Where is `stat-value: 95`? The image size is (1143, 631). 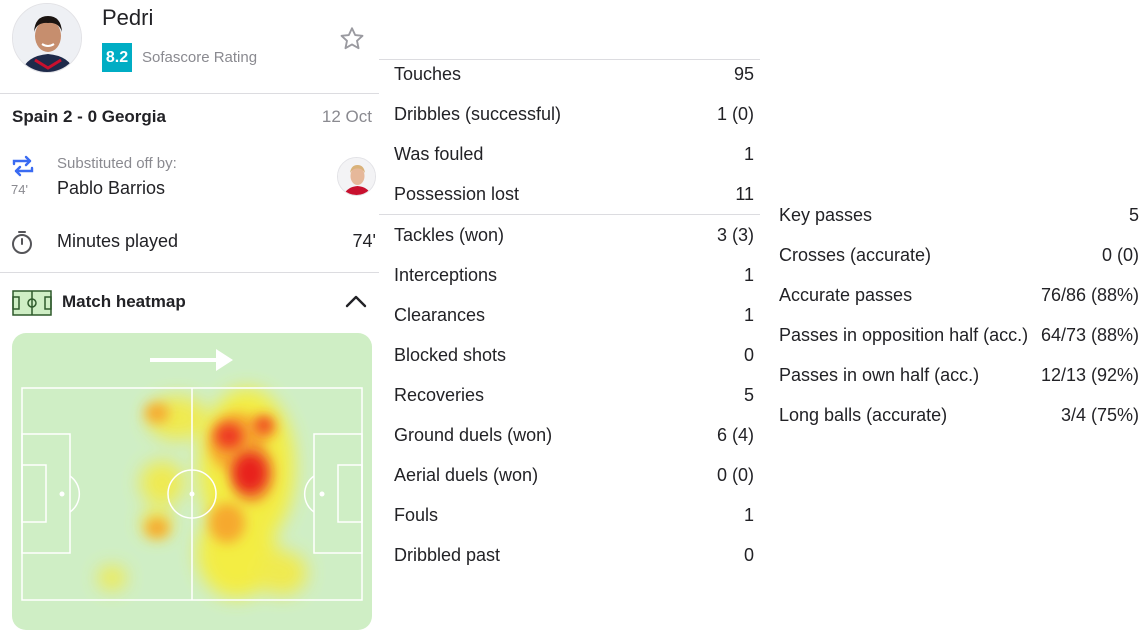 stat-value: 95 is located at coordinates (743, 73).